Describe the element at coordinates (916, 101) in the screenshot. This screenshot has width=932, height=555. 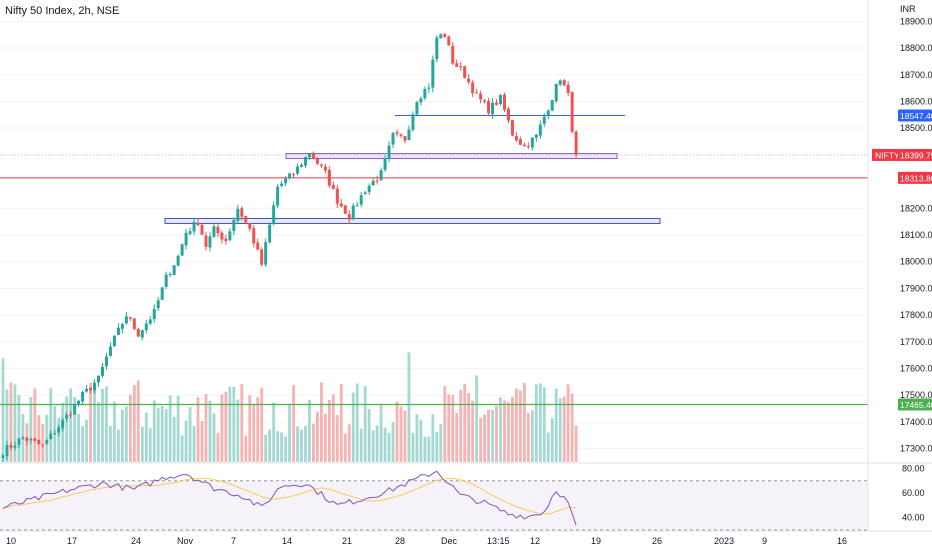
I see `y-tick-label: 18600.00` at that location.